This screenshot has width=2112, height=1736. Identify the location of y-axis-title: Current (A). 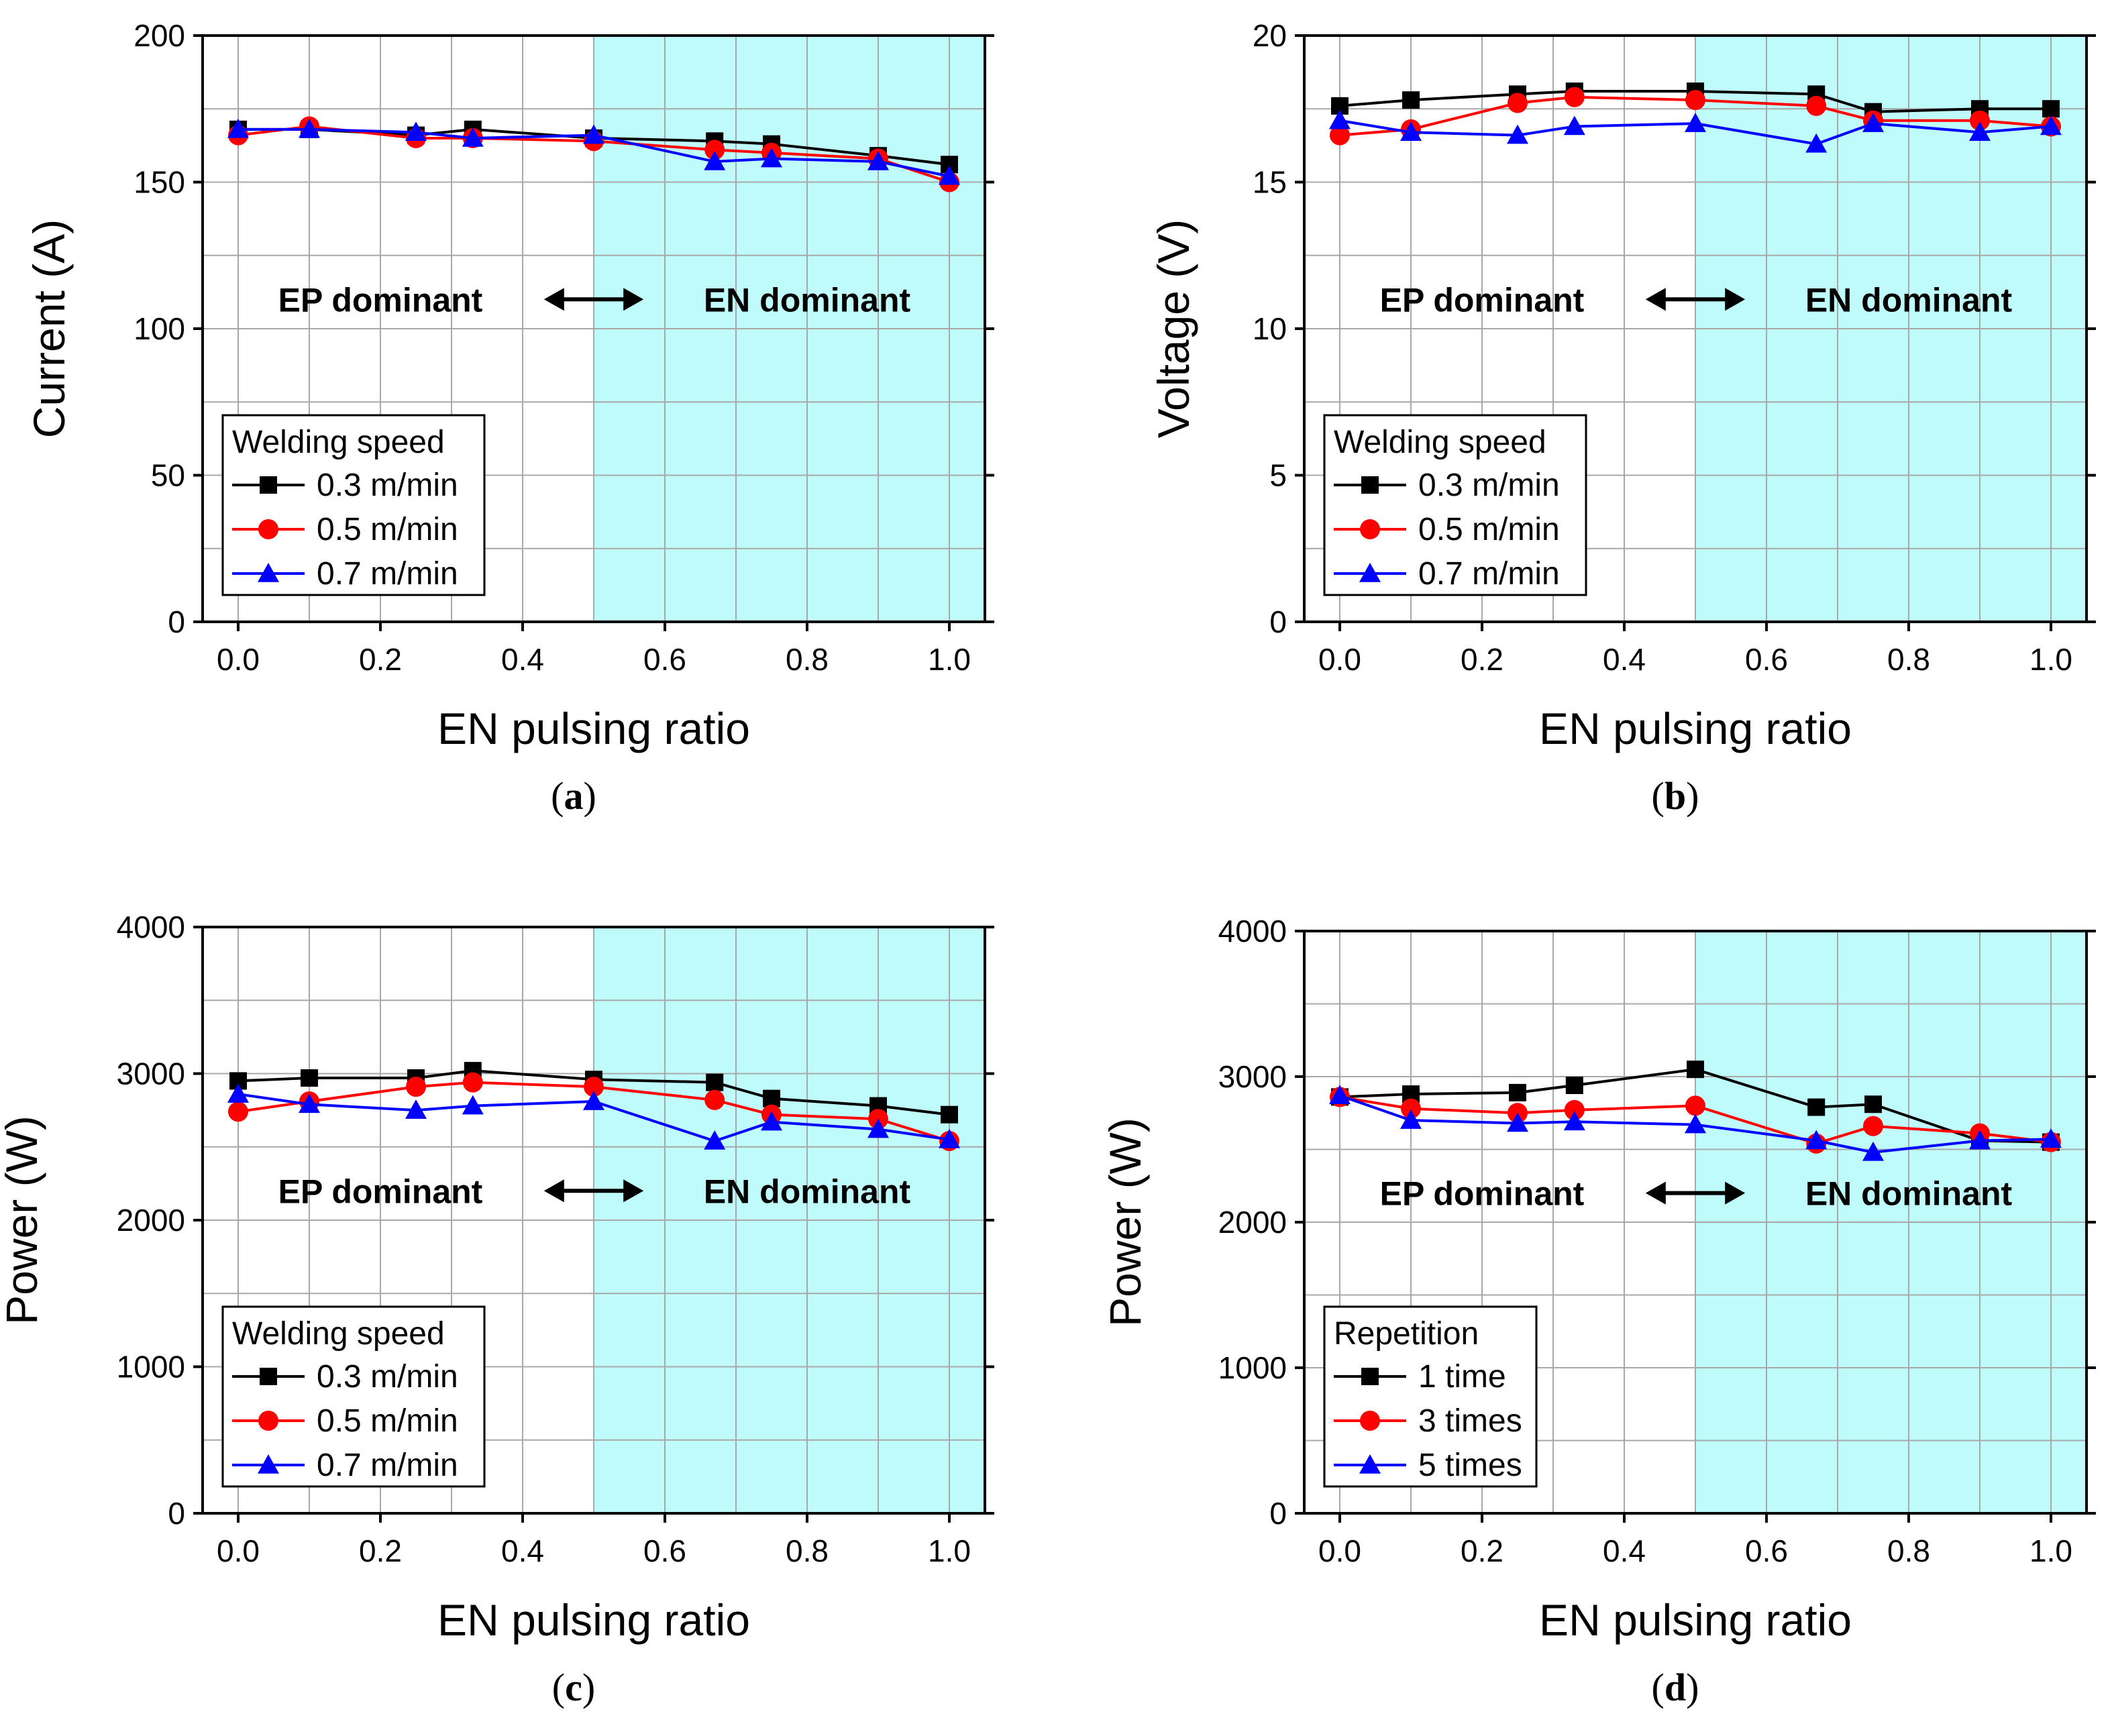
(49, 328).